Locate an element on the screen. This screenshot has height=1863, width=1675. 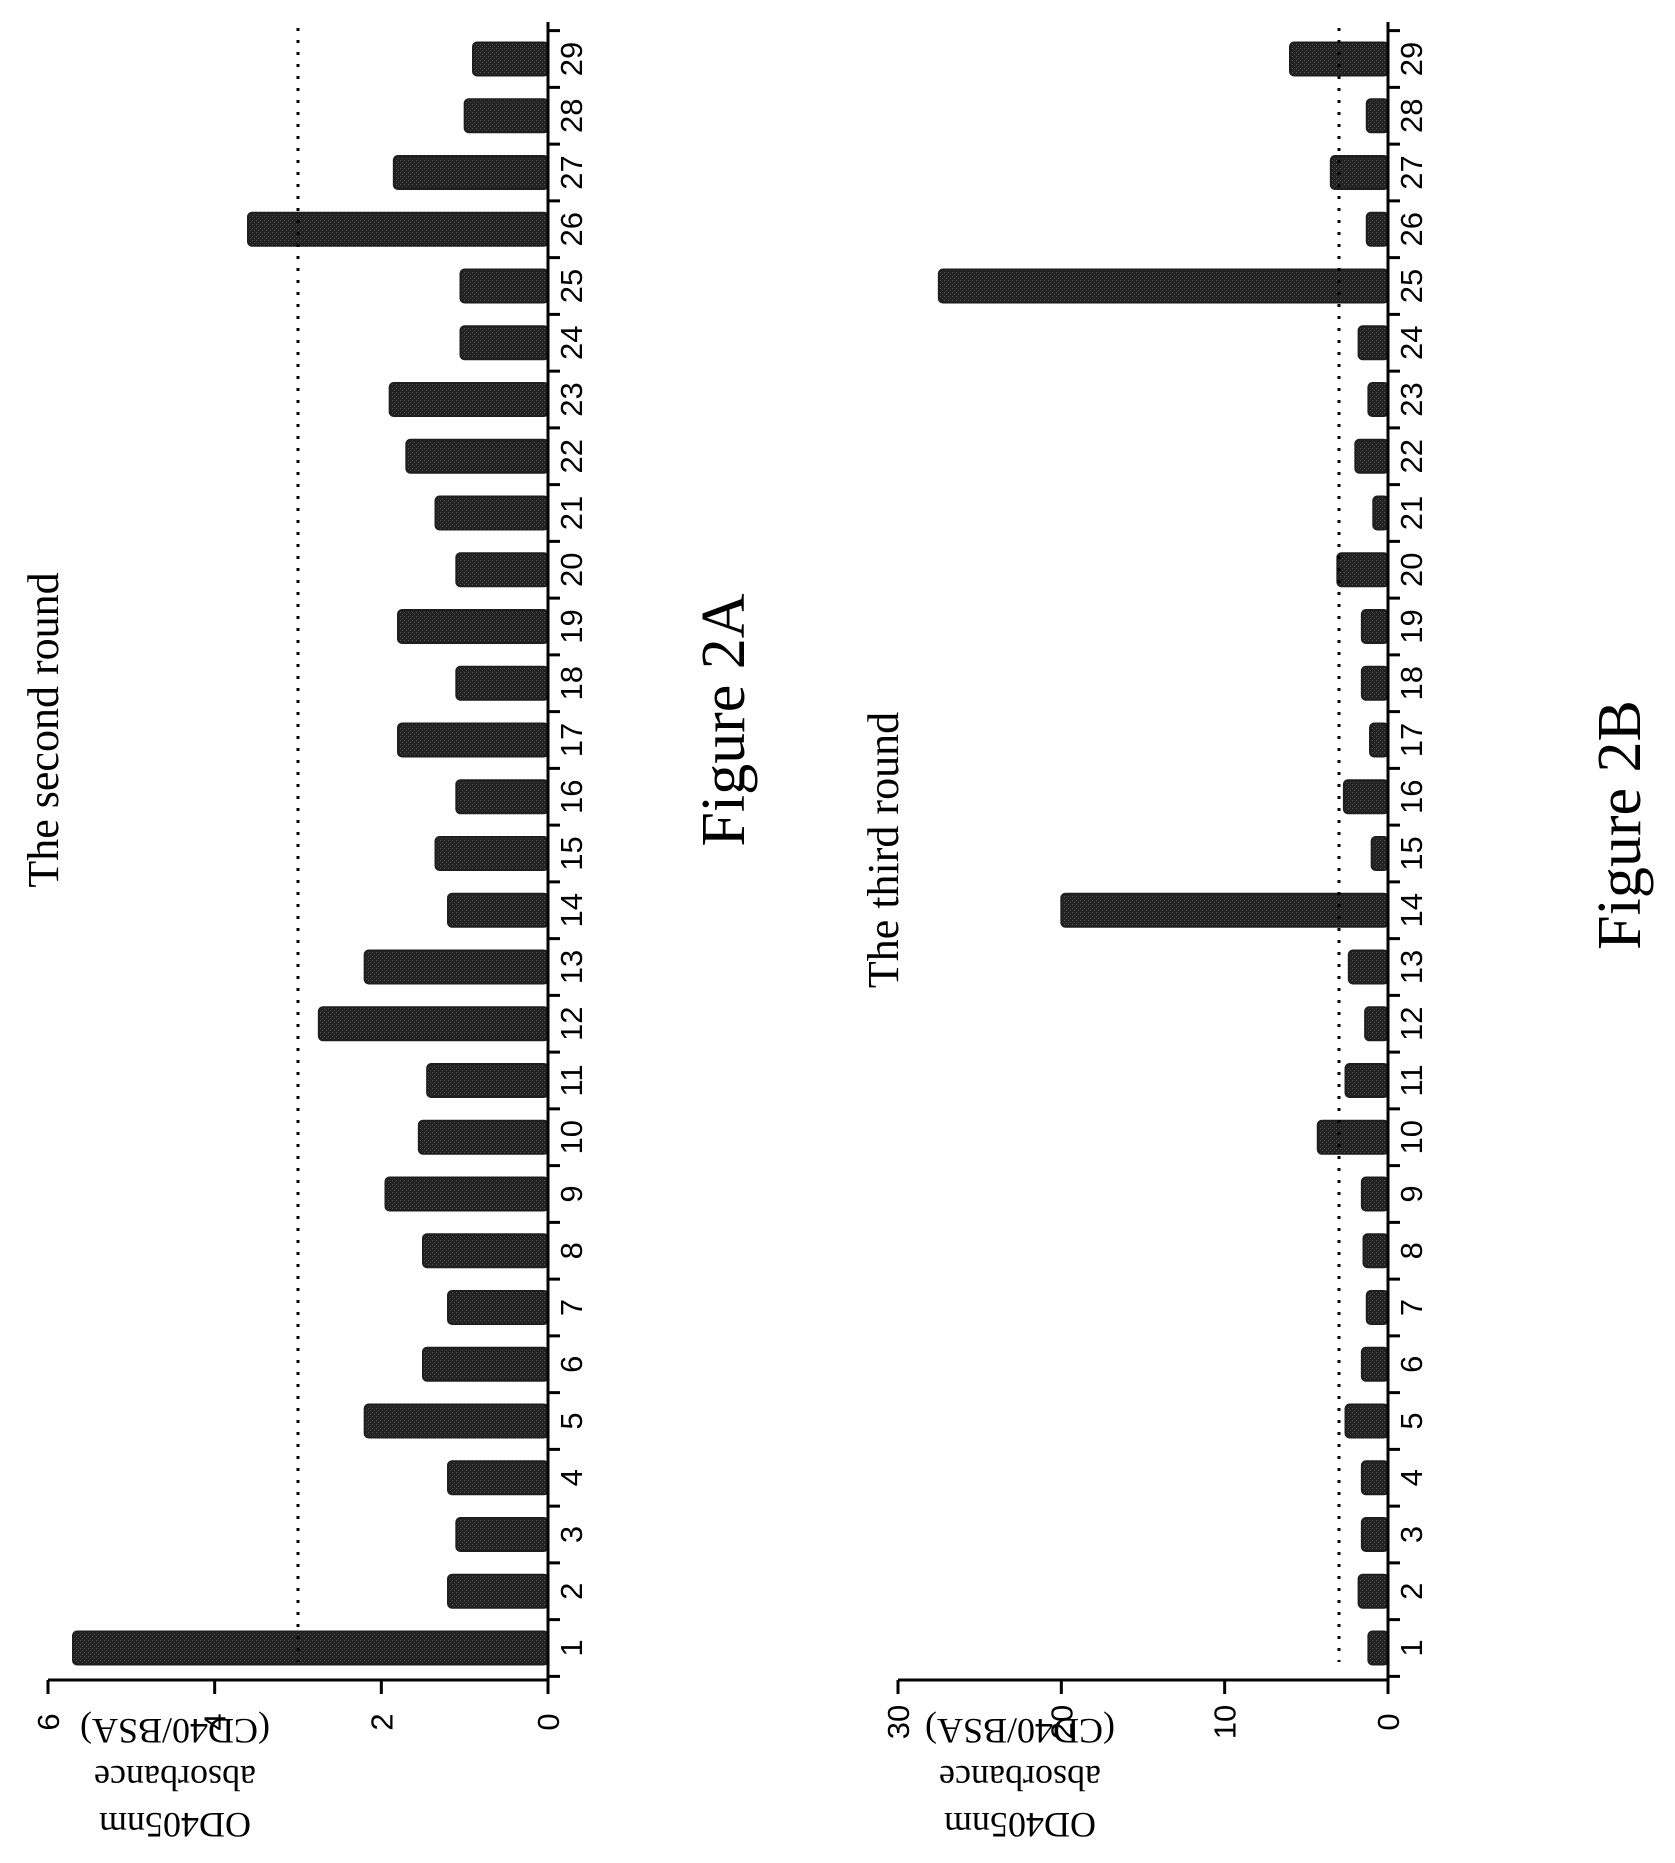
category-tick-label: 8 is located at coordinates (571, 1250).